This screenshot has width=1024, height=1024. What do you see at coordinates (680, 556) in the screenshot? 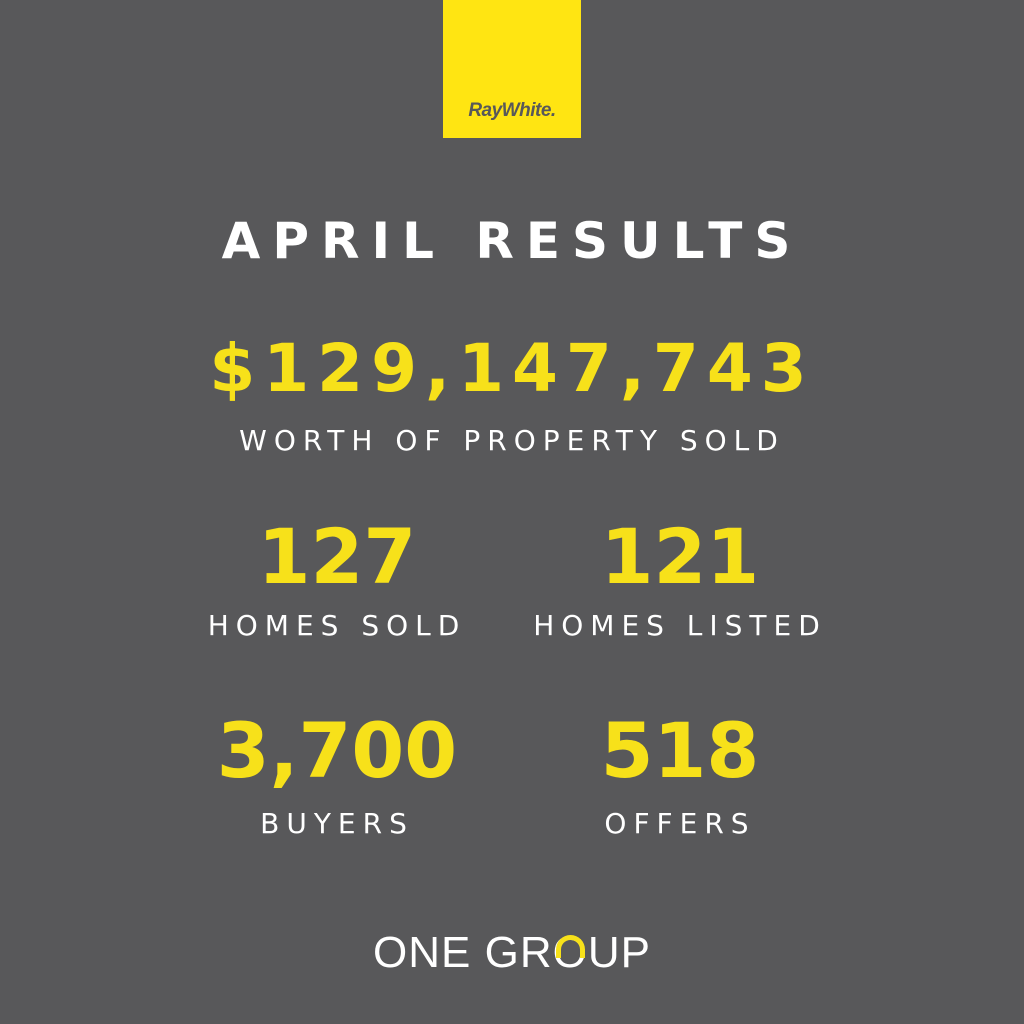
I see `stat-value: 121` at bounding box center [680, 556].